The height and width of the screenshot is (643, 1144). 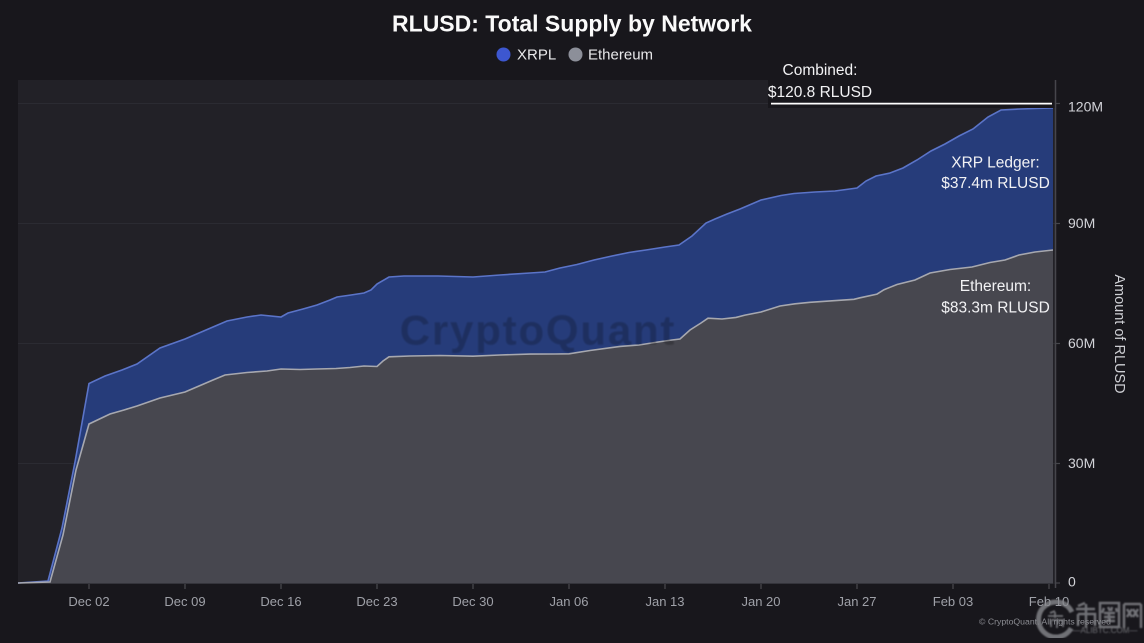 I want to click on svg-text: Dec 09, so click(x=184, y=601).